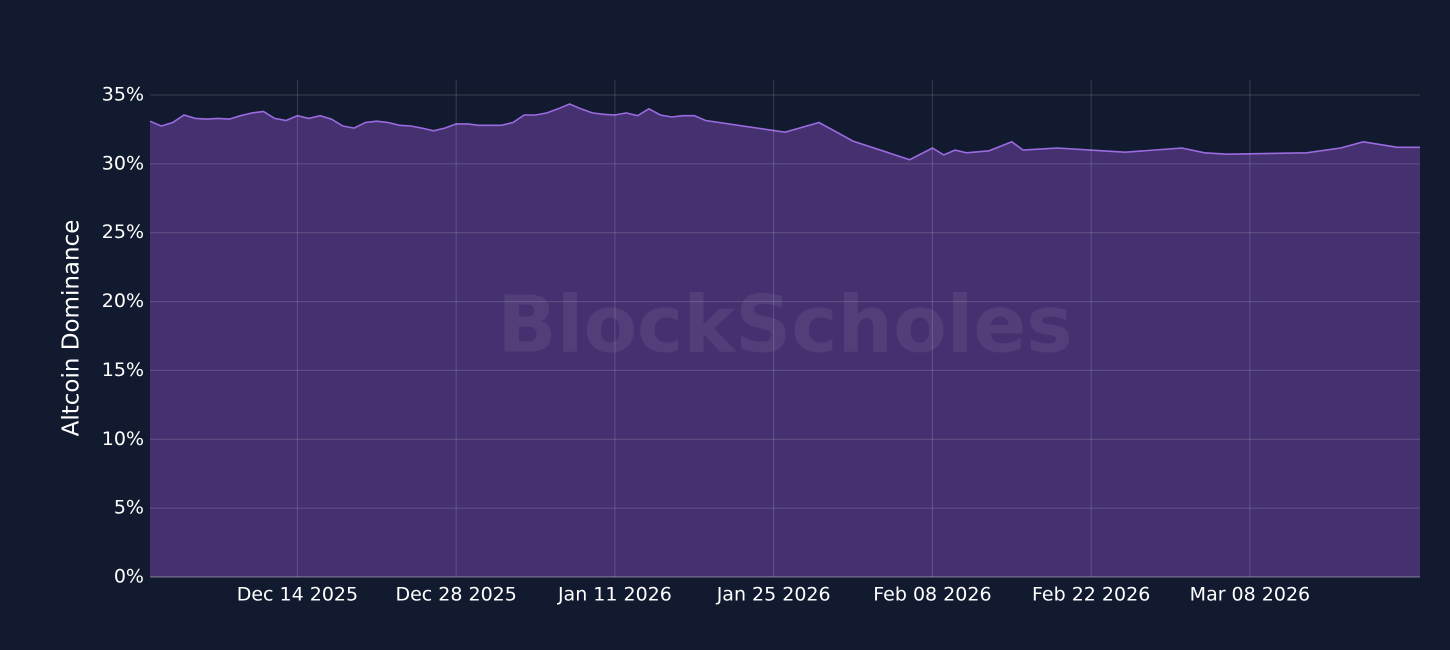 The height and width of the screenshot is (650, 1450). Describe the element at coordinates (614, 595) in the screenshot. I see `x-tick-label: Jan 11 2026` at that location.